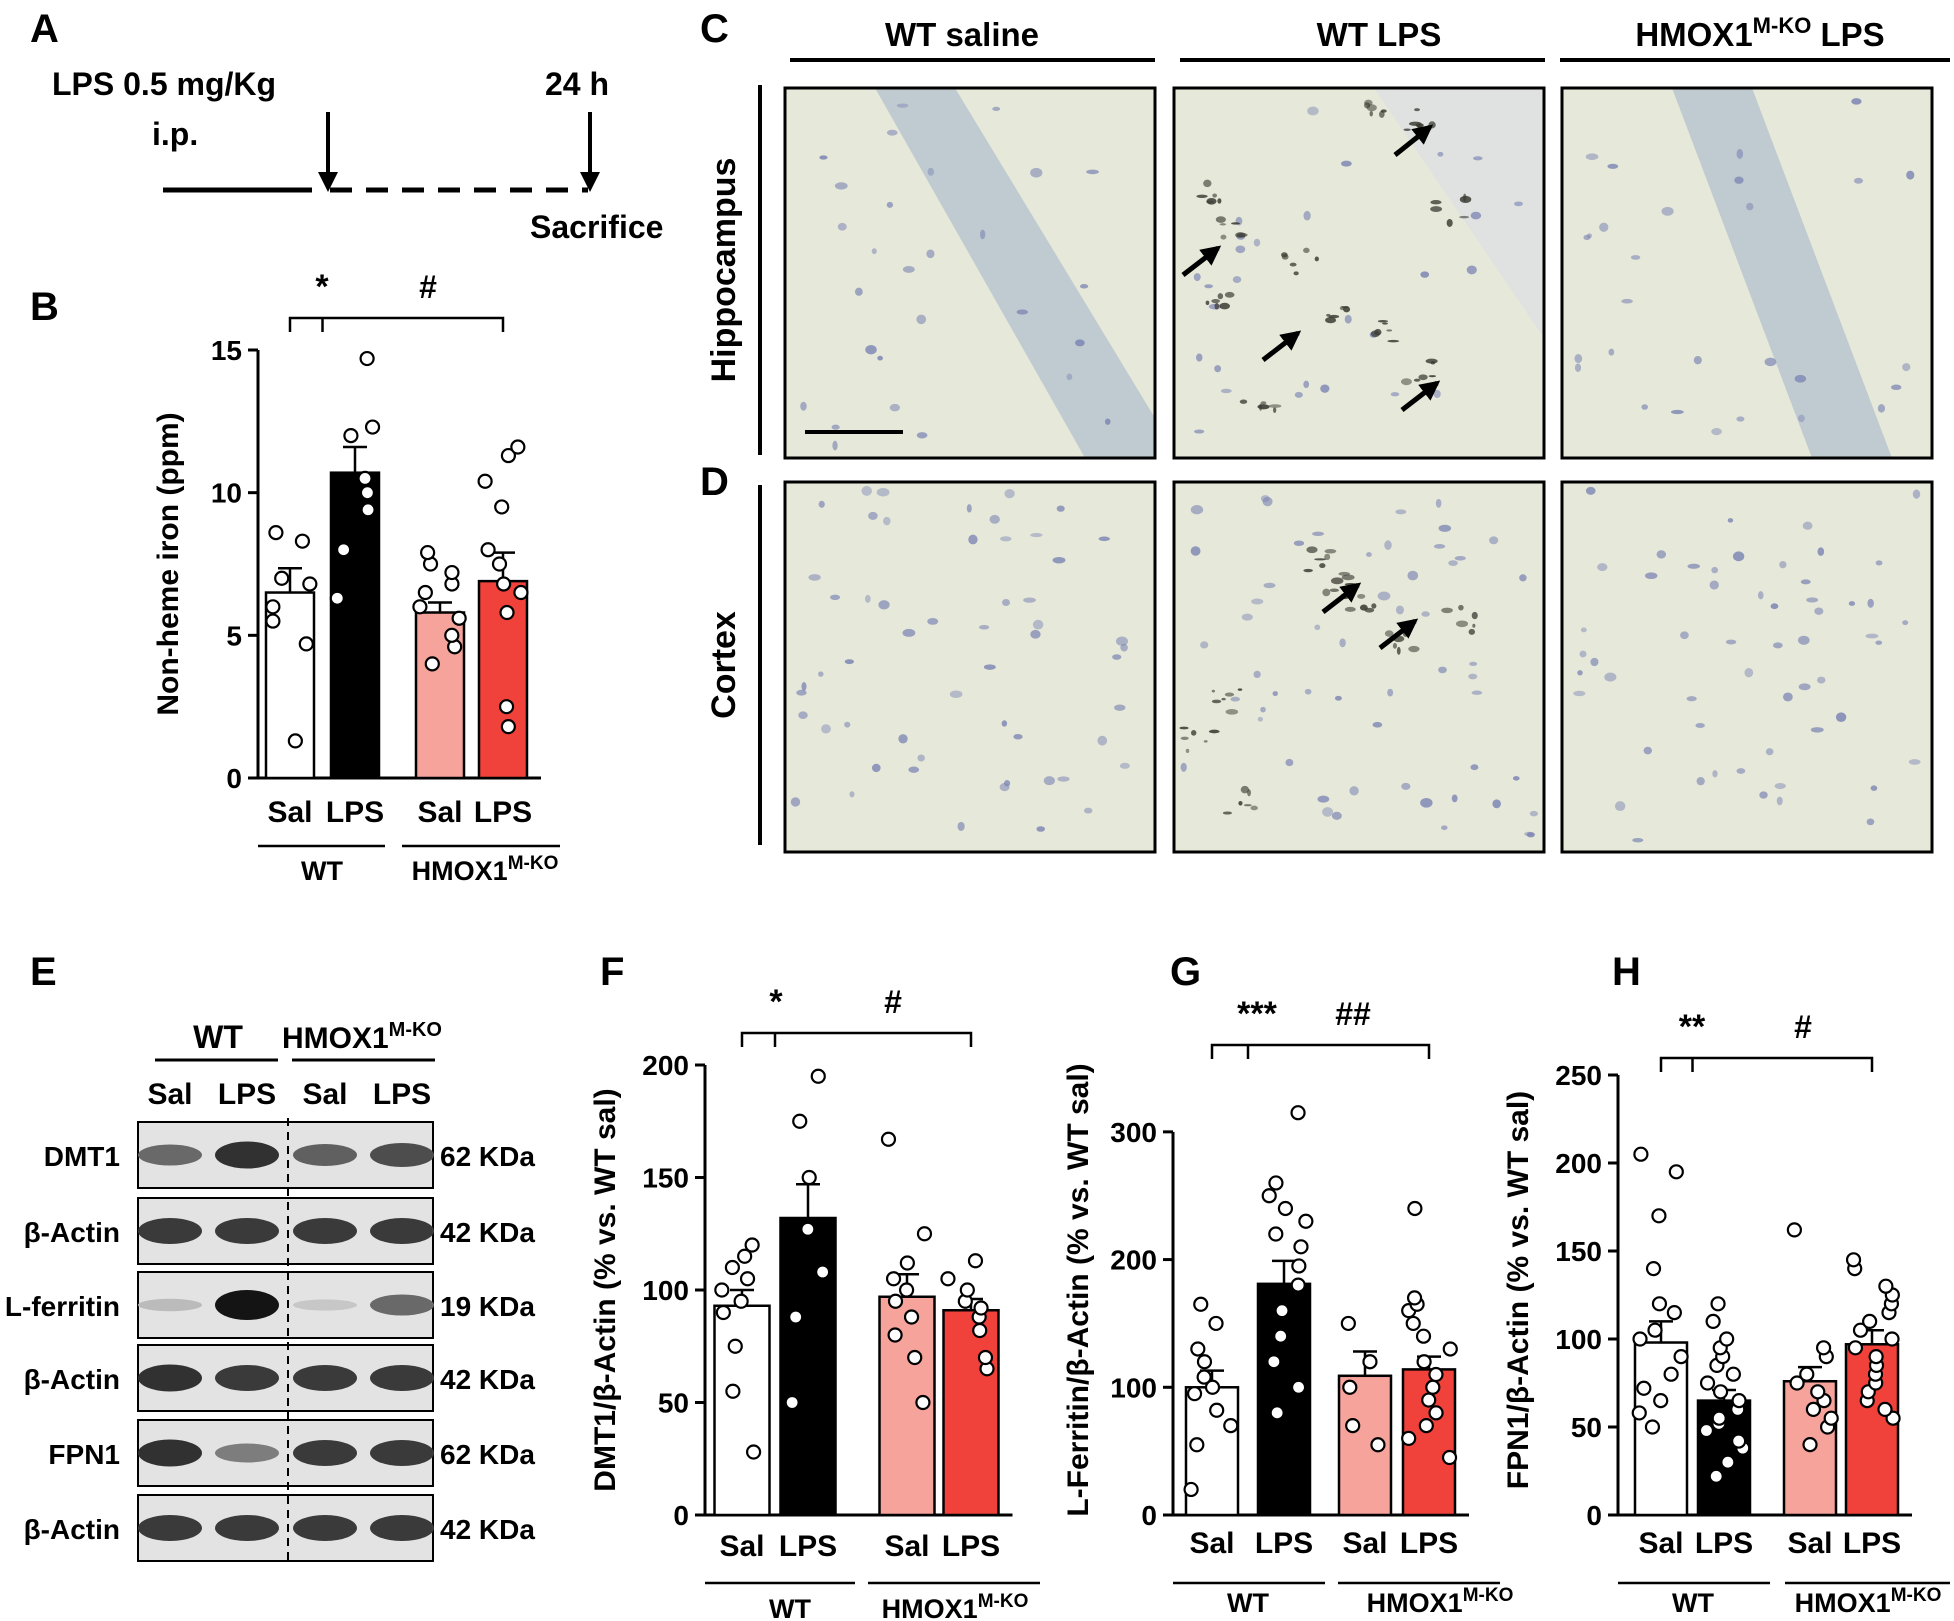 This screenshot has height=1621, width=1954. Describe the element at coordinates (84, 1454) in the screenshot. I see `blot-row-label: FPN1` at that location.